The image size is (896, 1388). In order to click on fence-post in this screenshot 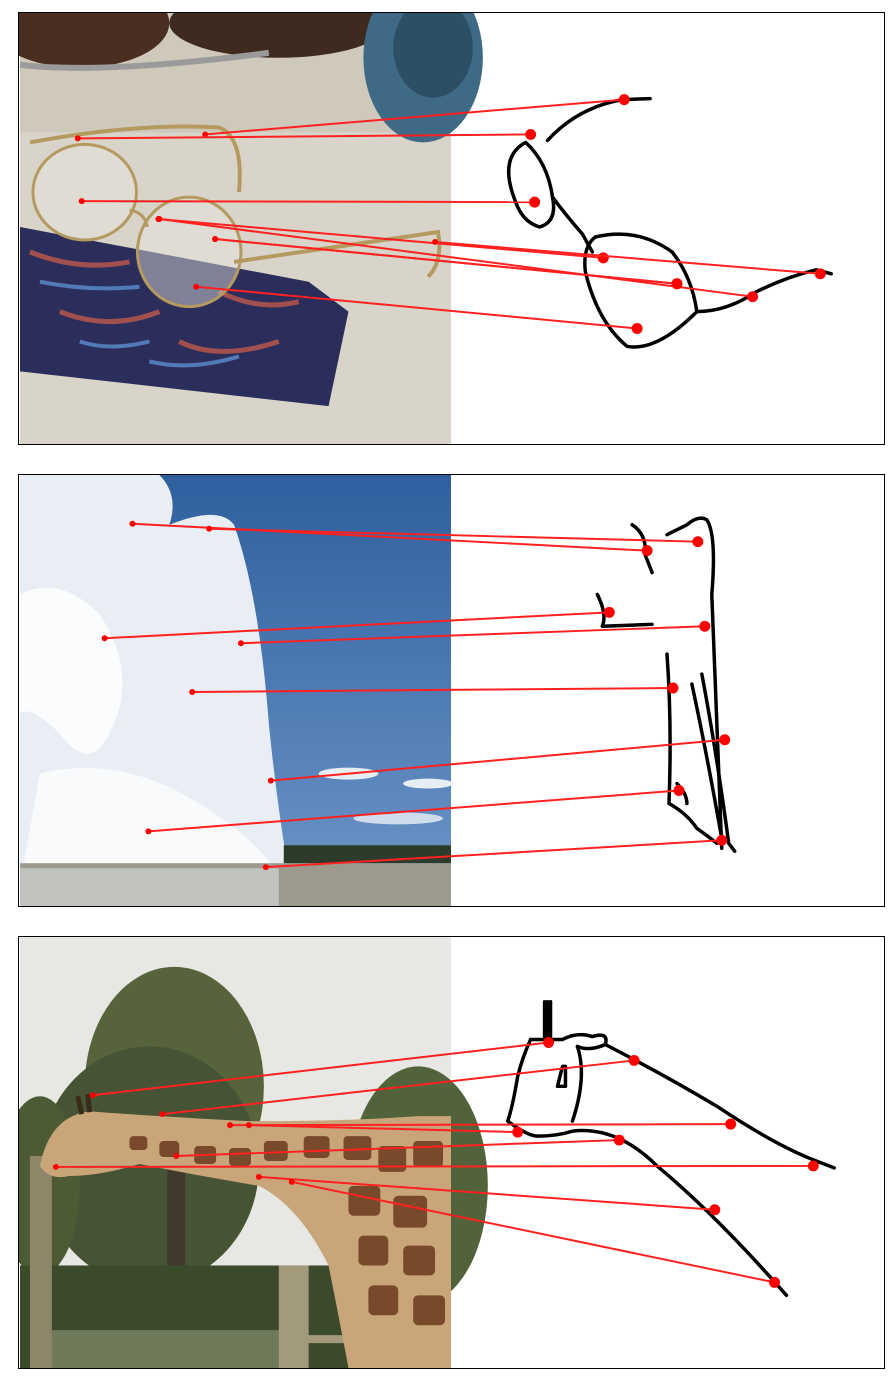, I will do `click(293, 1316)`.